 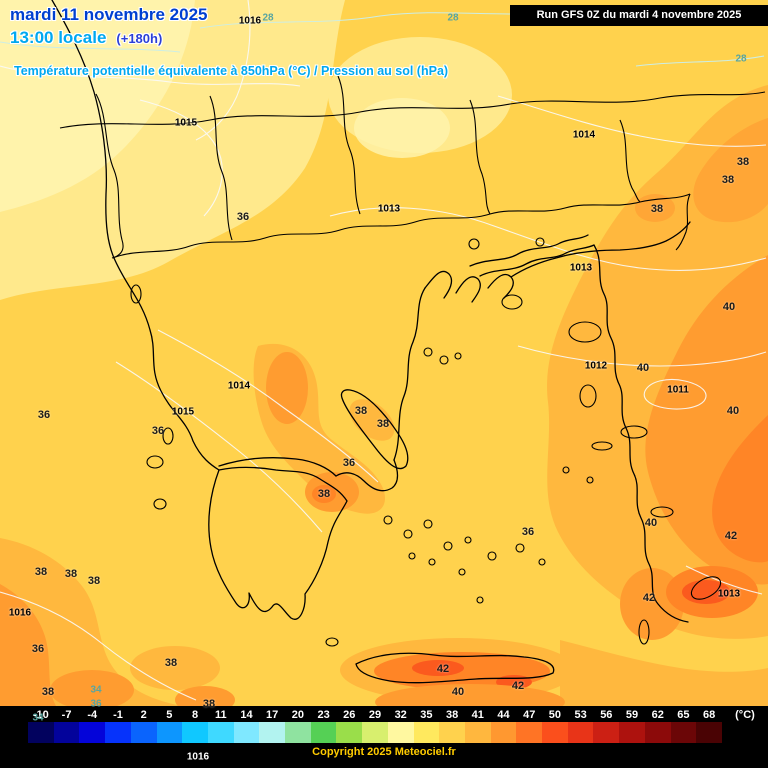 What do you see at coordinates (195, 715) in the screenshot?
I see `legend-tick: 8` at bounding box center [195, 715].